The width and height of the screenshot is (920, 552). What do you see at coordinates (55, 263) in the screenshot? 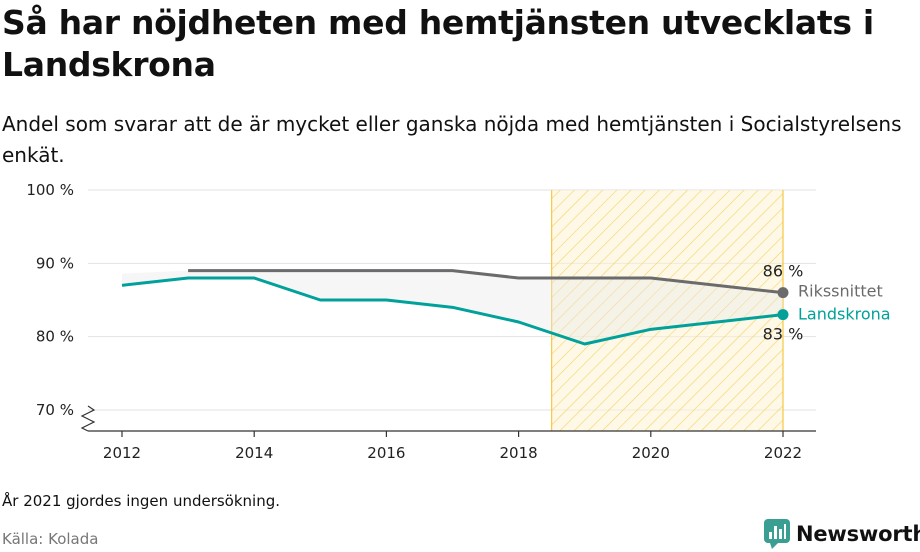
I see `y-tick-label: 90 %` at bounding box center [55, 263].